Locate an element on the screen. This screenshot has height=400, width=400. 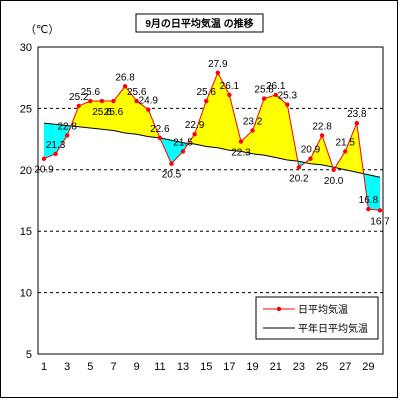
normal-series is located at coordinates (212, 150).